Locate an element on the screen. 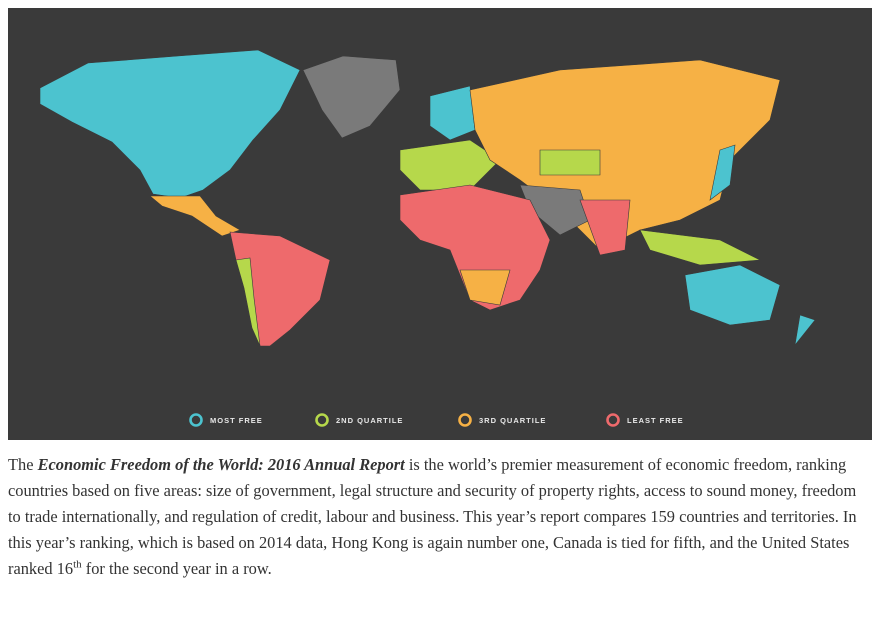 Image resolution: width=880 pixels, height=618 pixels. legend-label: 3RD QUARTILE is located at coordinates (512, 420).